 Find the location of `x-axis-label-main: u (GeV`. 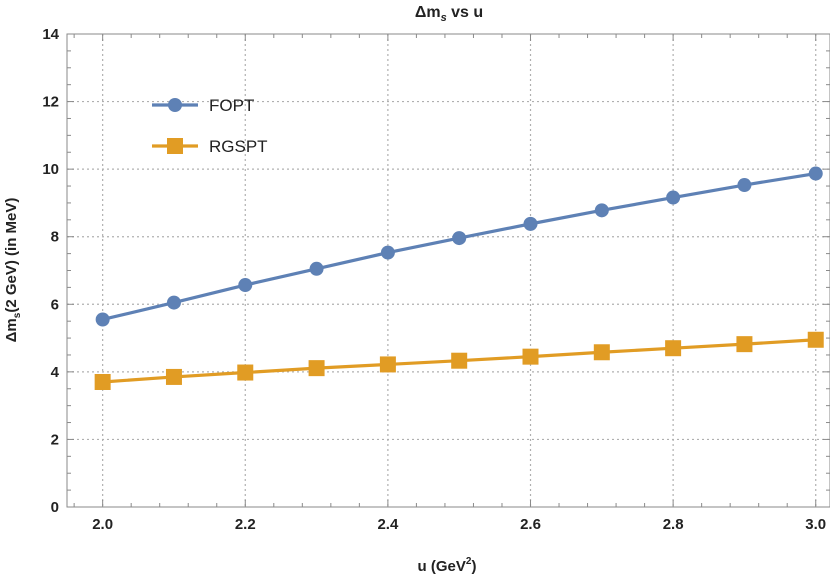

x-axis-label-main: u (GeV is located at coordinates (442, 566).